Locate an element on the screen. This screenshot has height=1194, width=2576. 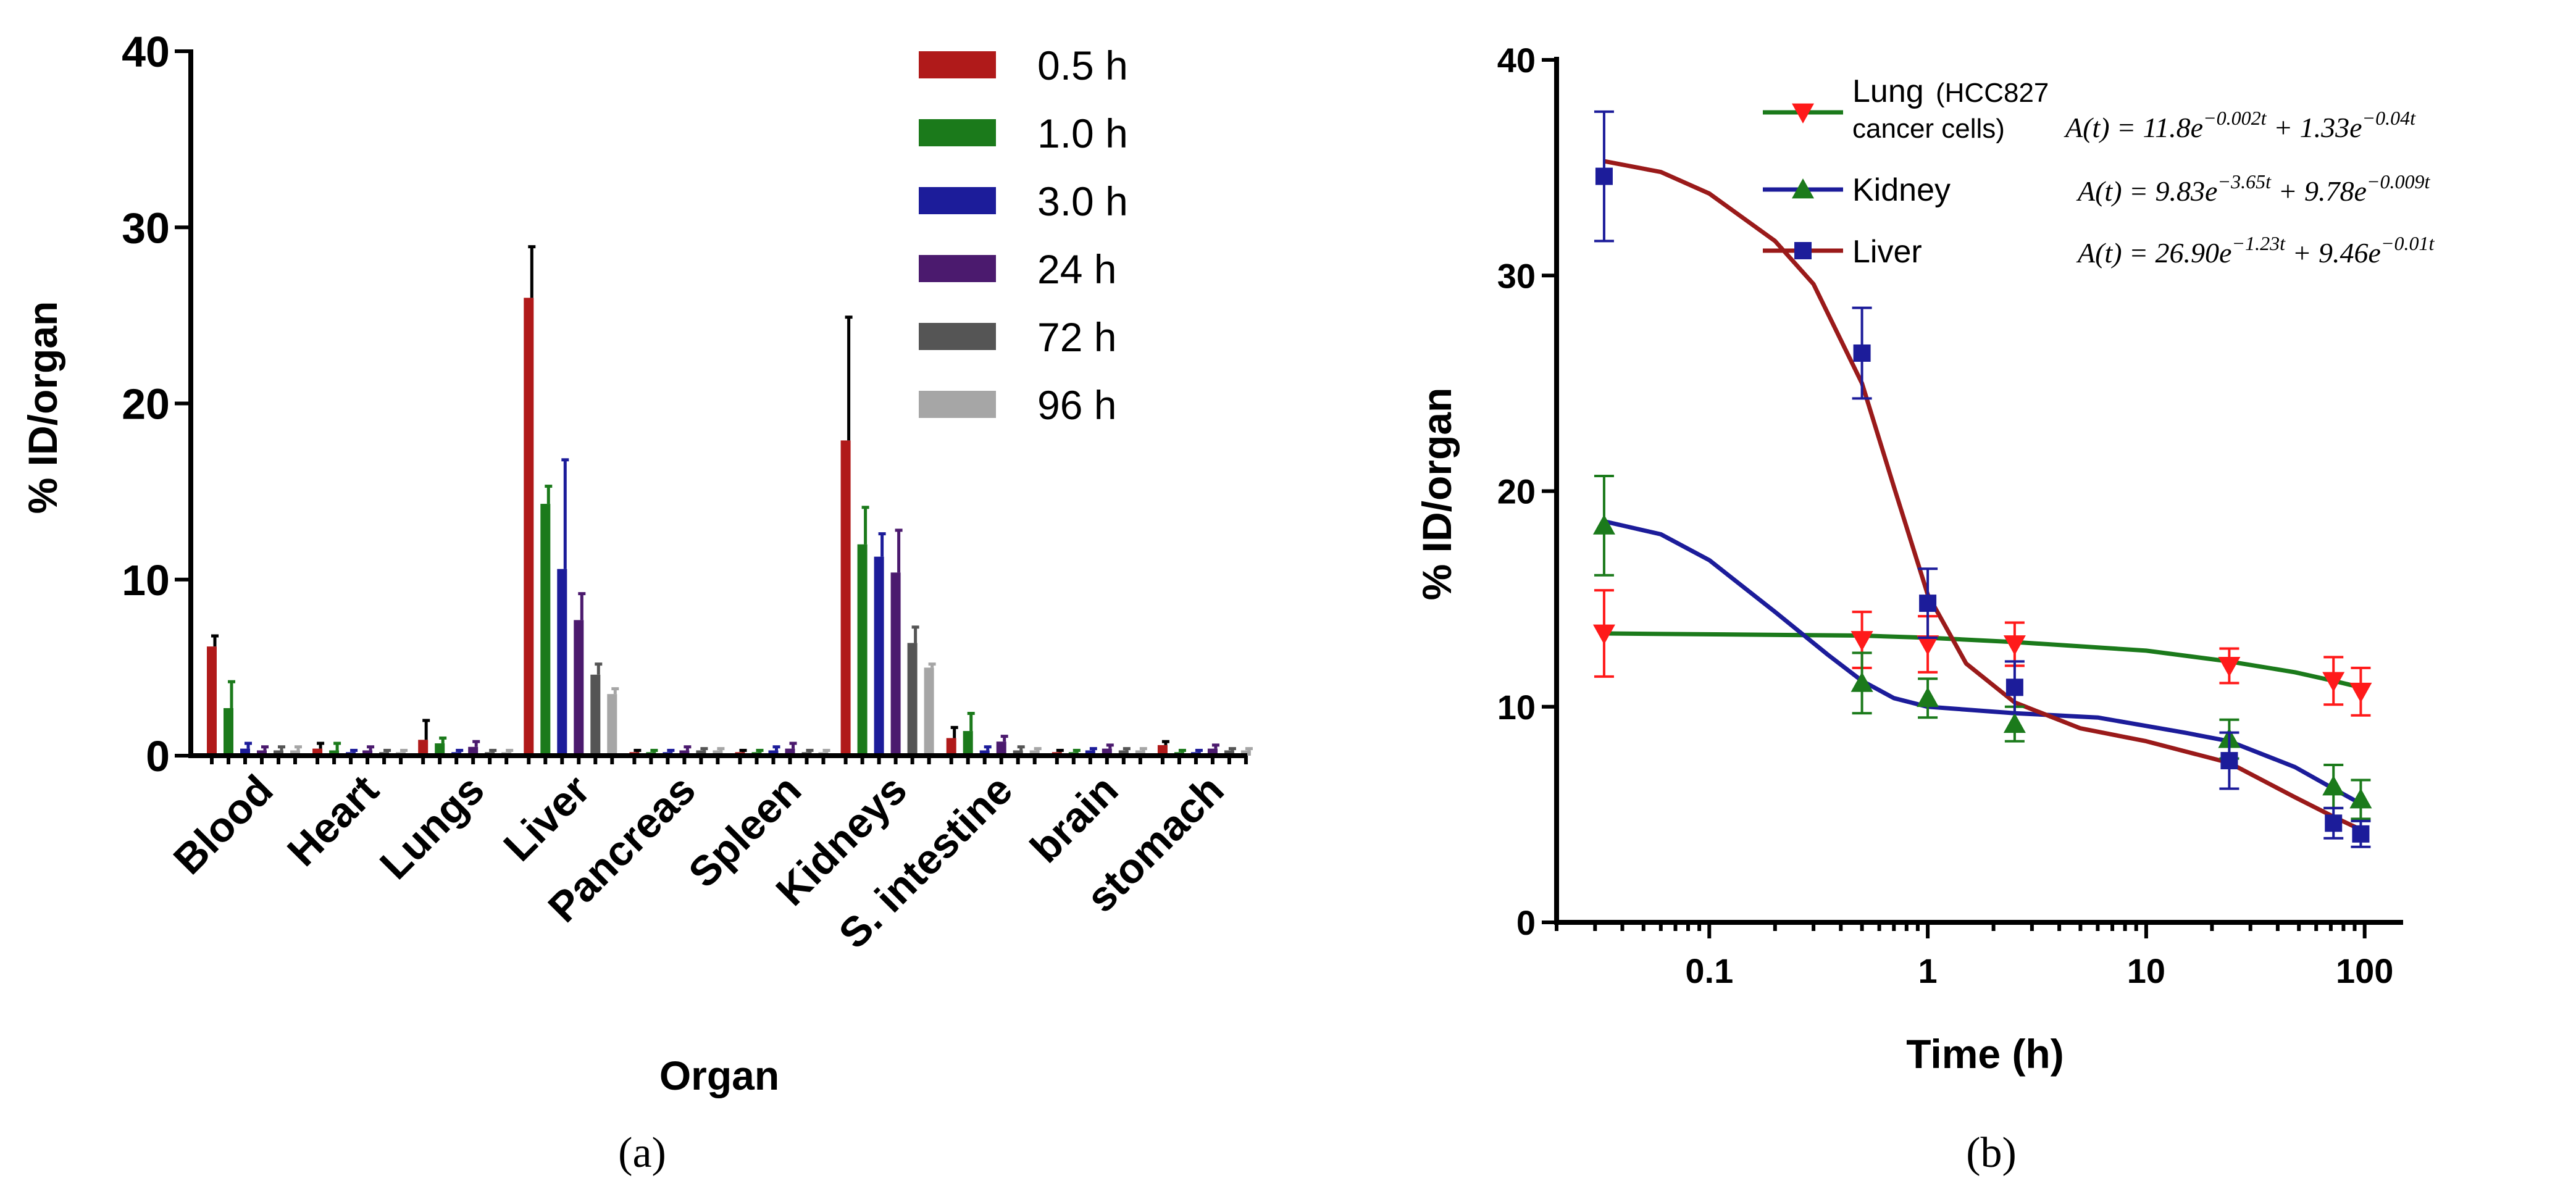
legend-label: 0.5 h is located at coordinates (1082, 65).